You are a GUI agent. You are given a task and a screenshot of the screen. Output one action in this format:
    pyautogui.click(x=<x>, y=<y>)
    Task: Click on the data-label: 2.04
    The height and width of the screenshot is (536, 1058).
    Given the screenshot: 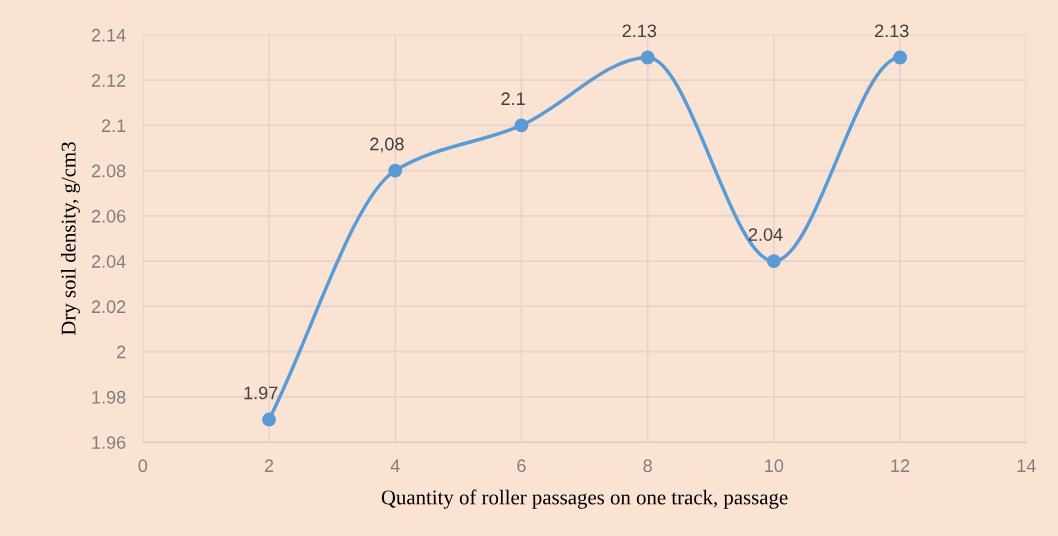 What is the action you would take?
    pyautogui.click(x=765, y=234)
    